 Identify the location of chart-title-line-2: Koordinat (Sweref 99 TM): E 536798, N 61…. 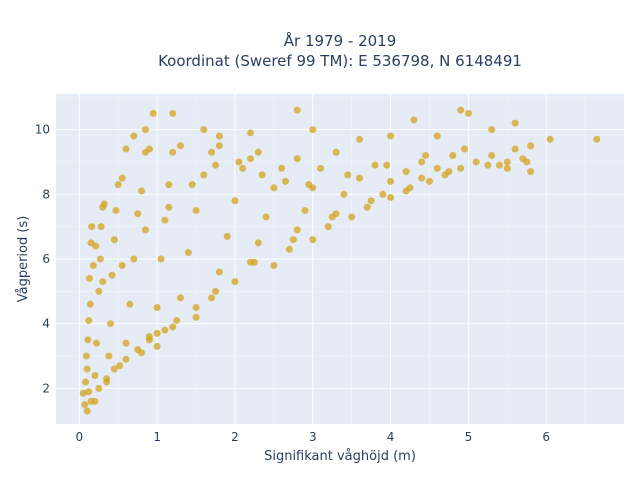
(340, 61).